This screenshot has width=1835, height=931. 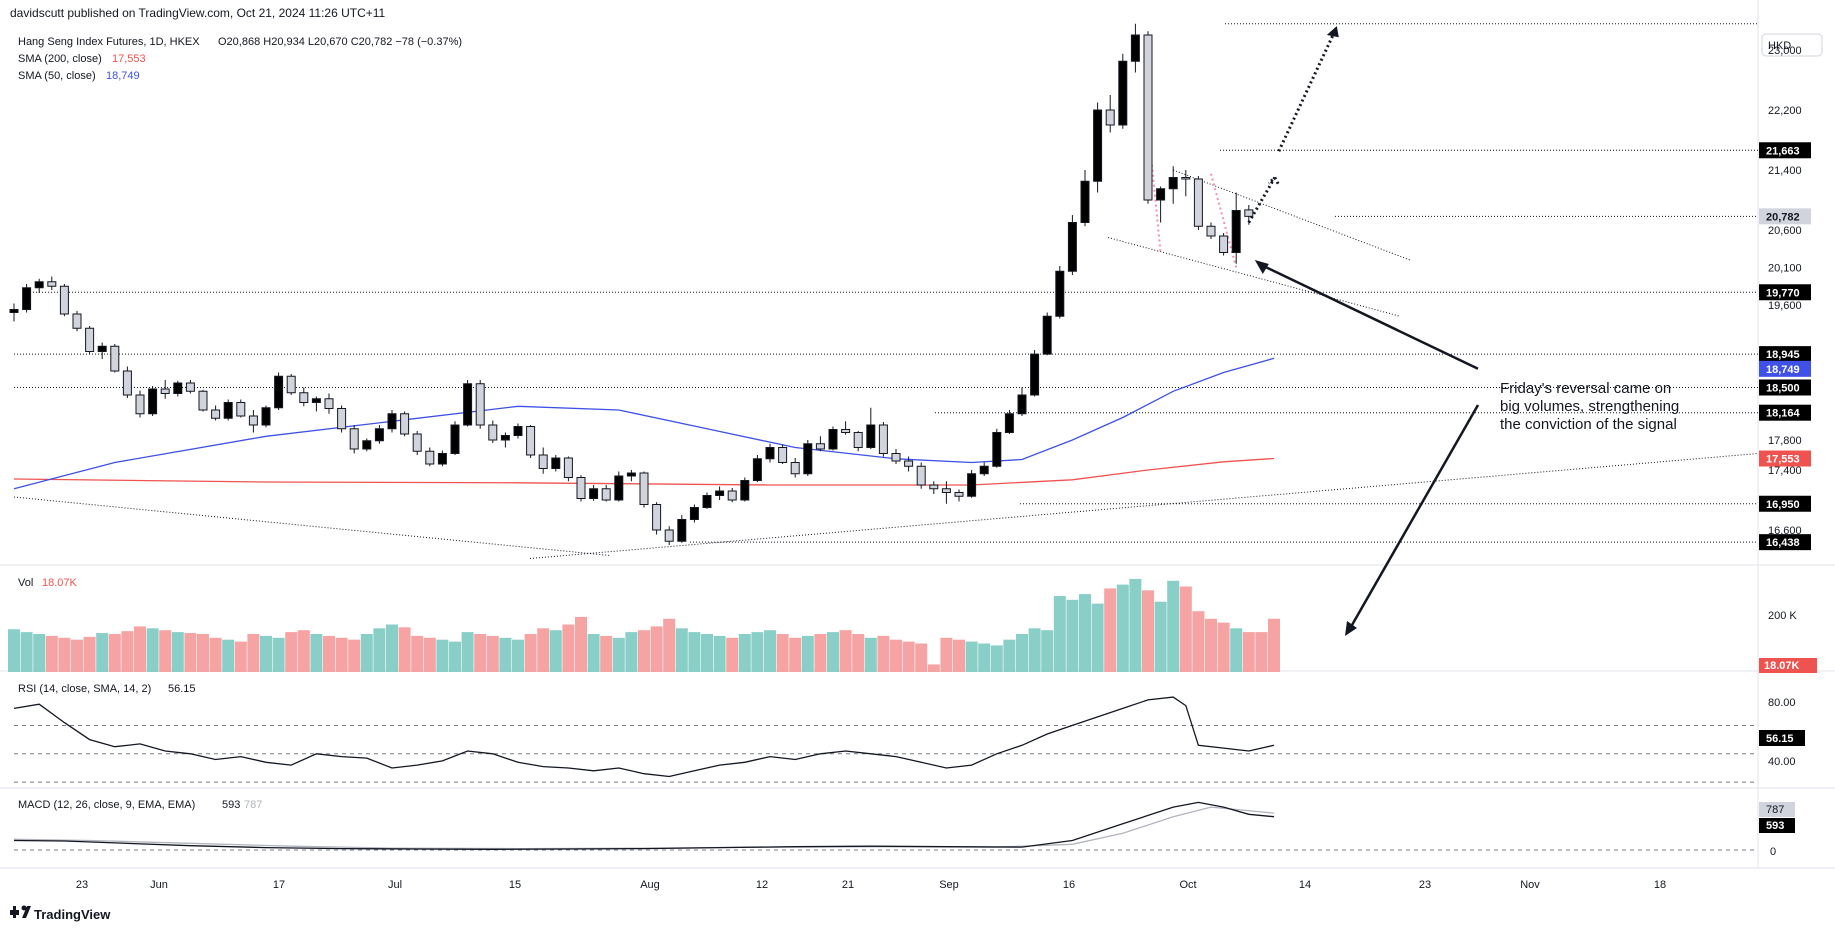 I want to click on date-tick-label: 18, so click(x=1660, y=885).